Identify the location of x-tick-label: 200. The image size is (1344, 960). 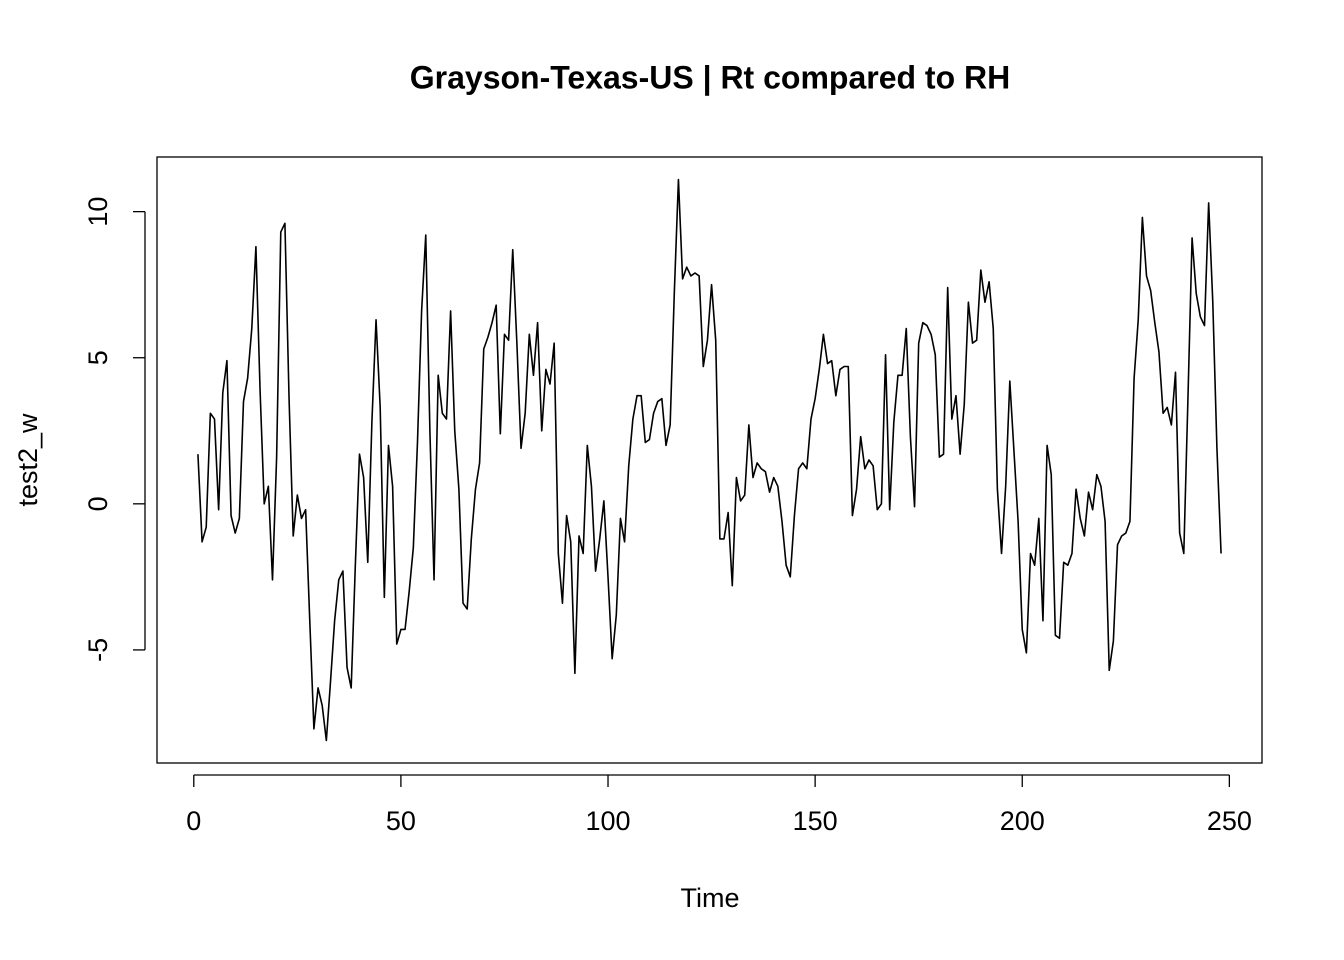
(1022, 821).